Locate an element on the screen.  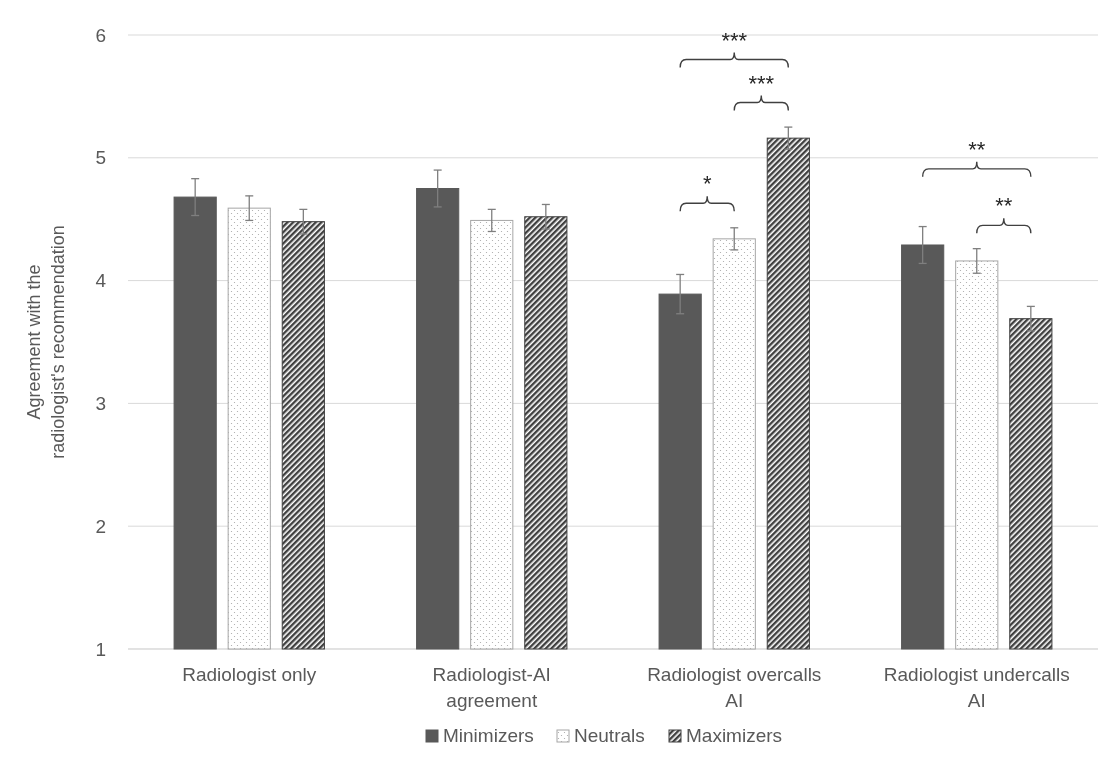
legend-label: Neutrals is located at coordinates (609, 735).